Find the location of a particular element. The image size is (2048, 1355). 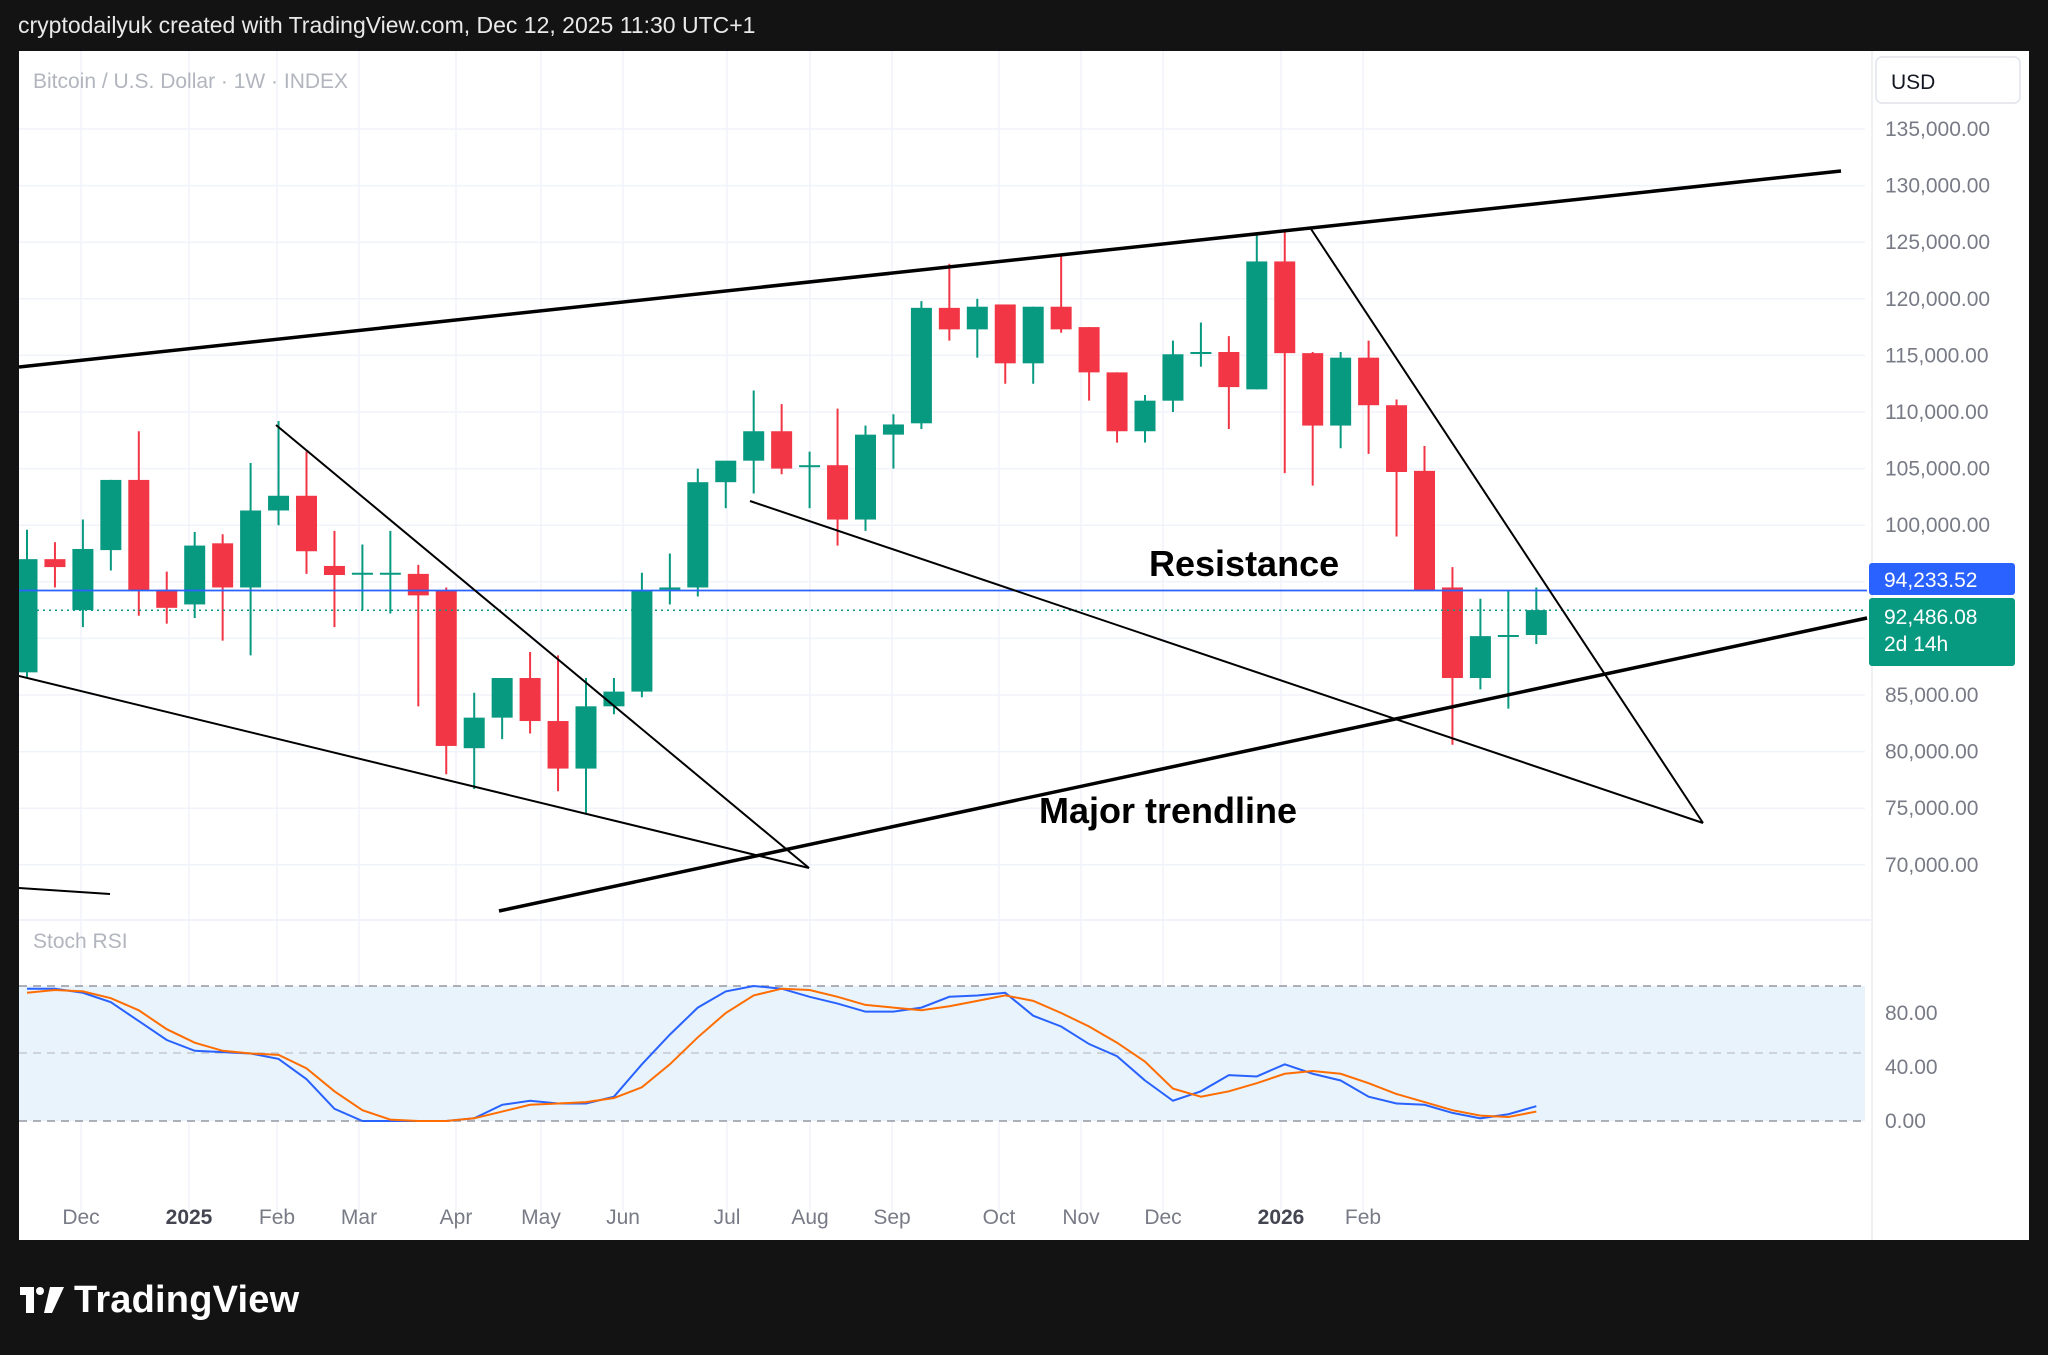

tradingview-logo-icon is located at coordinates (42, 1300).